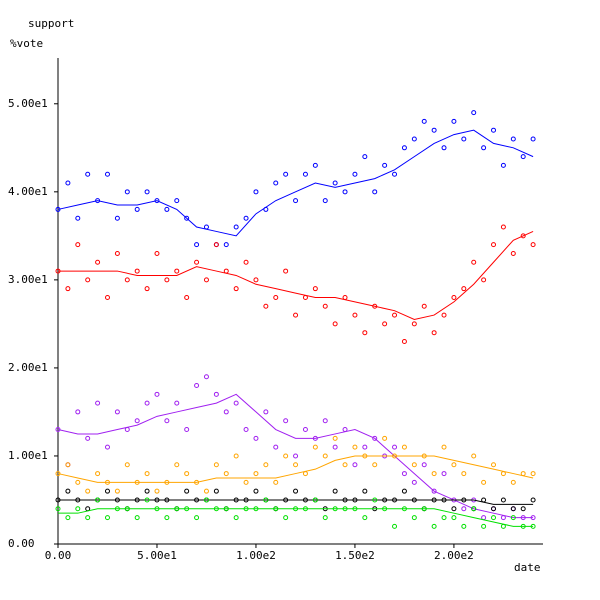 This screenshot has height=600, width=600. Describe the element at coordinates (28, 103) in the screenshot. I see `y-tick-label: 5.00e1` at that location.